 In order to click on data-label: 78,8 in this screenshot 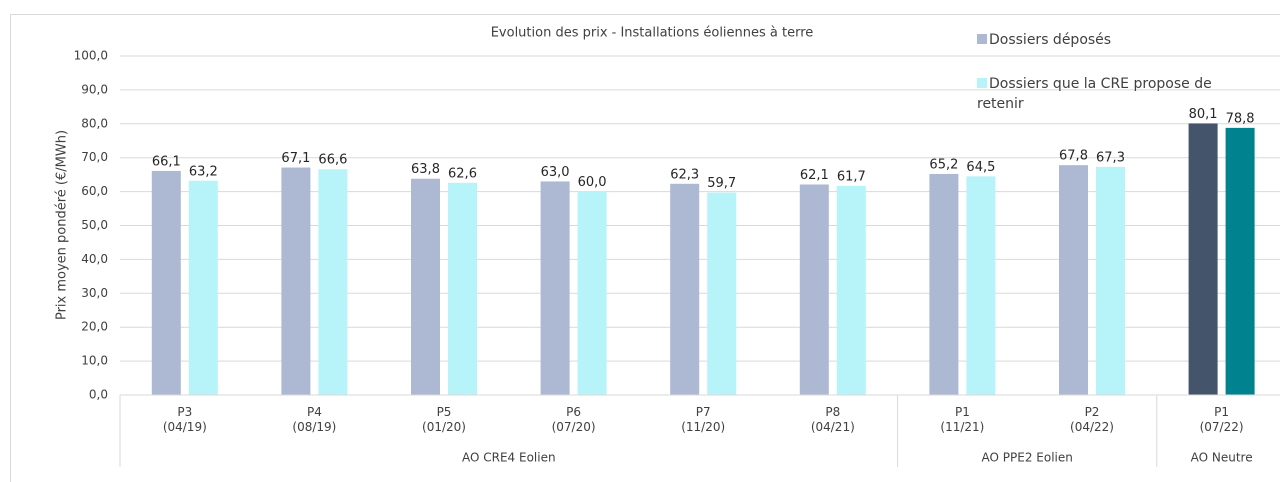, I will do `click(1240, 118)`.